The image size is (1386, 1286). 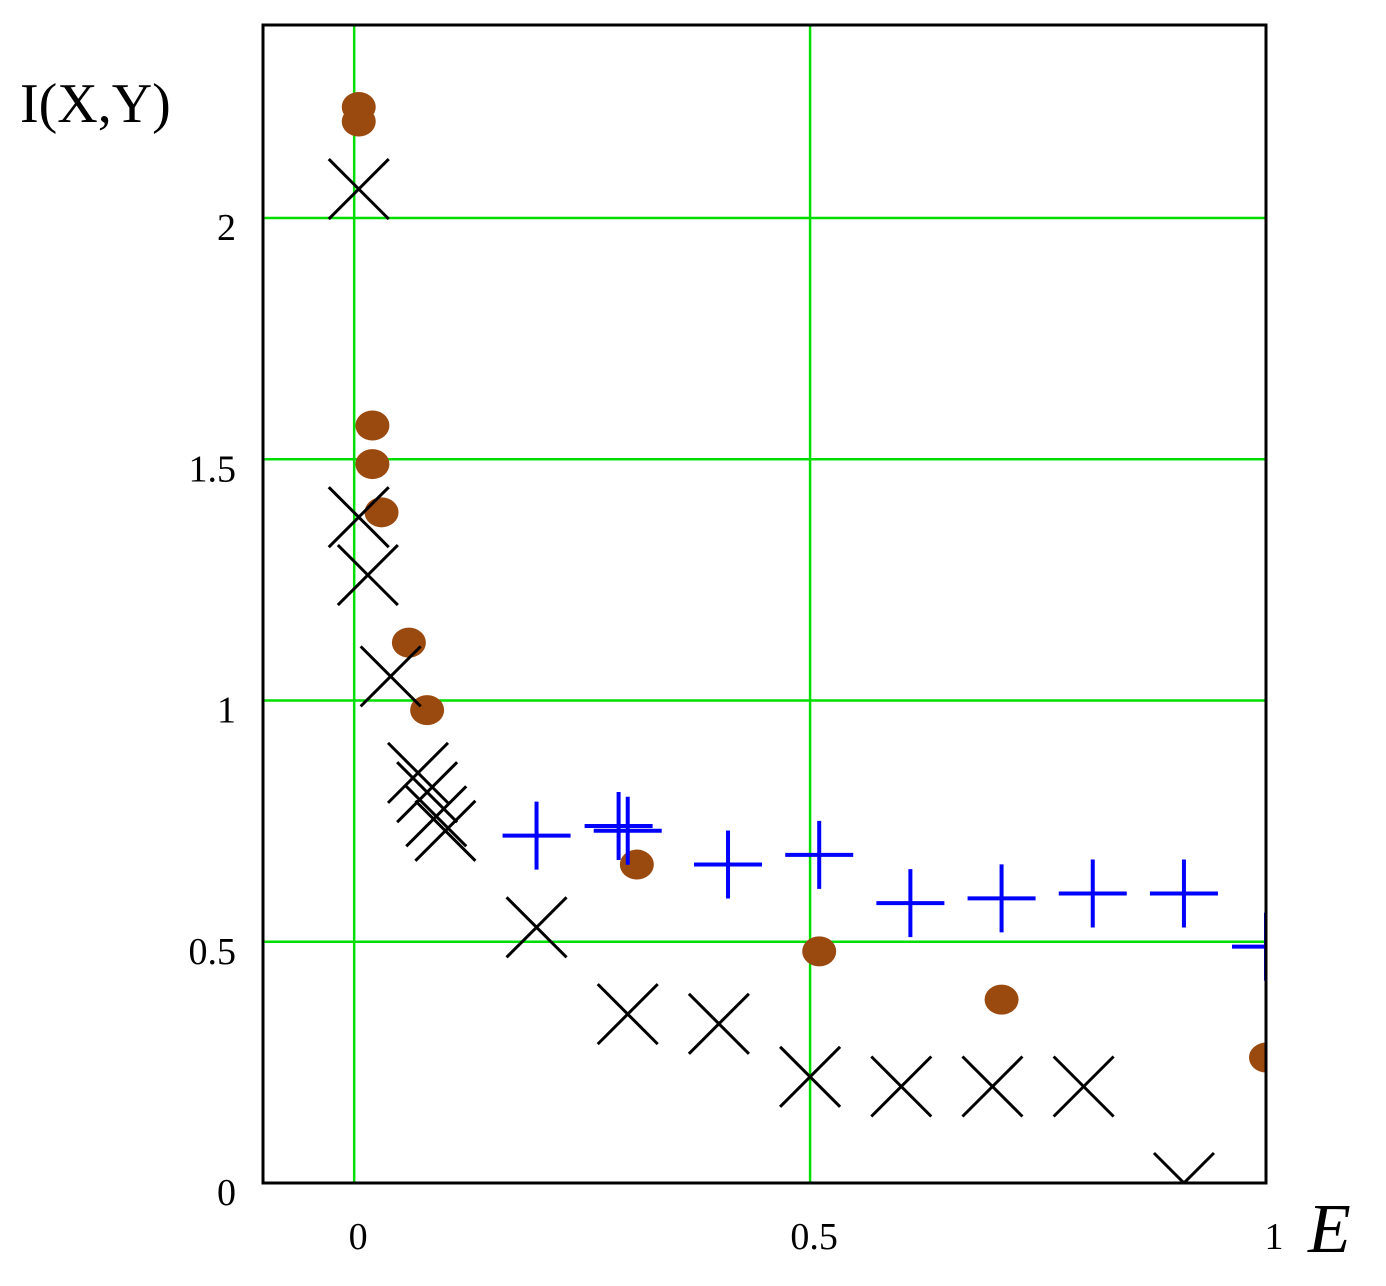 I want to click on y-tick-label: 1.5, so click(x=213, y=469).